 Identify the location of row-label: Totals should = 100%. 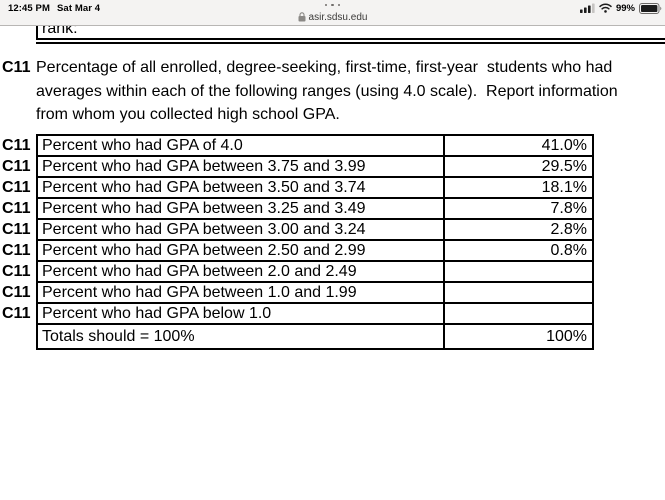
(241, 336).